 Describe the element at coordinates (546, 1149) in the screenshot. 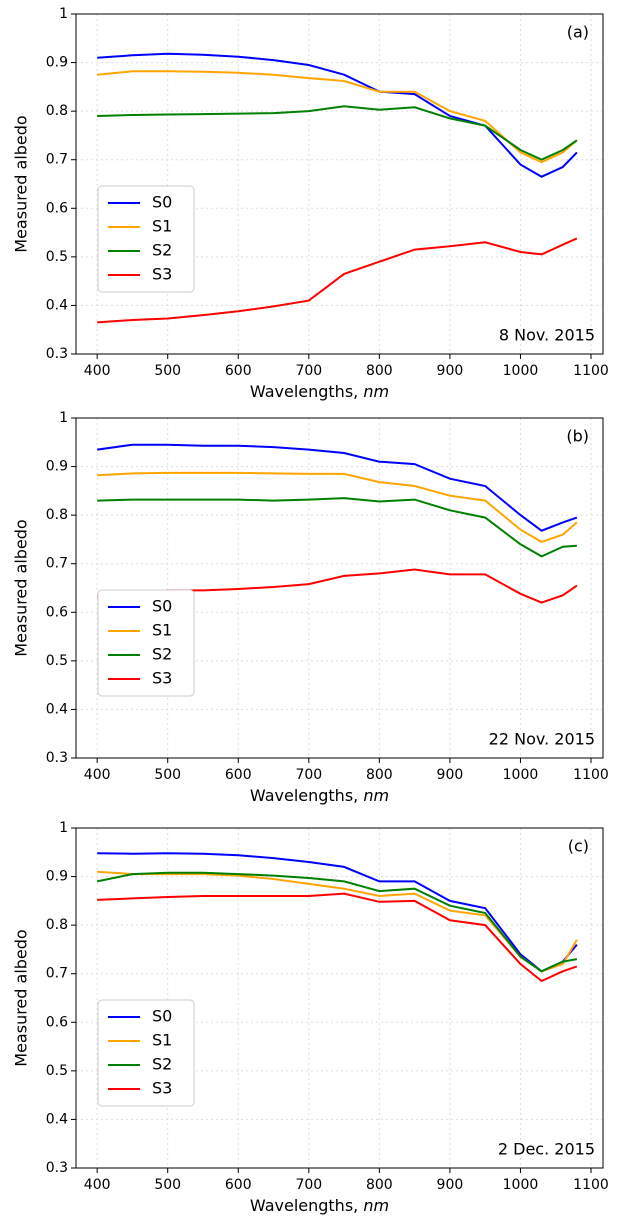

I see `annotation: 2 Dec. 2015` at that location.